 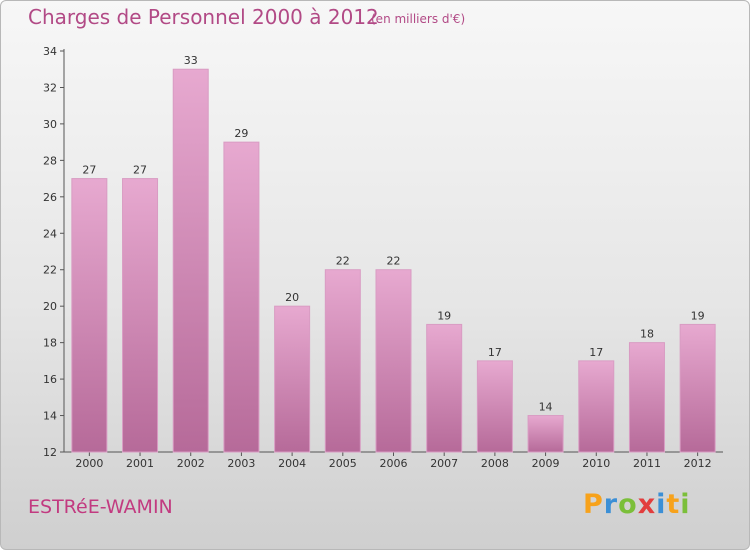 I want to click on logo-letter: o, so click(x=628, y=504).